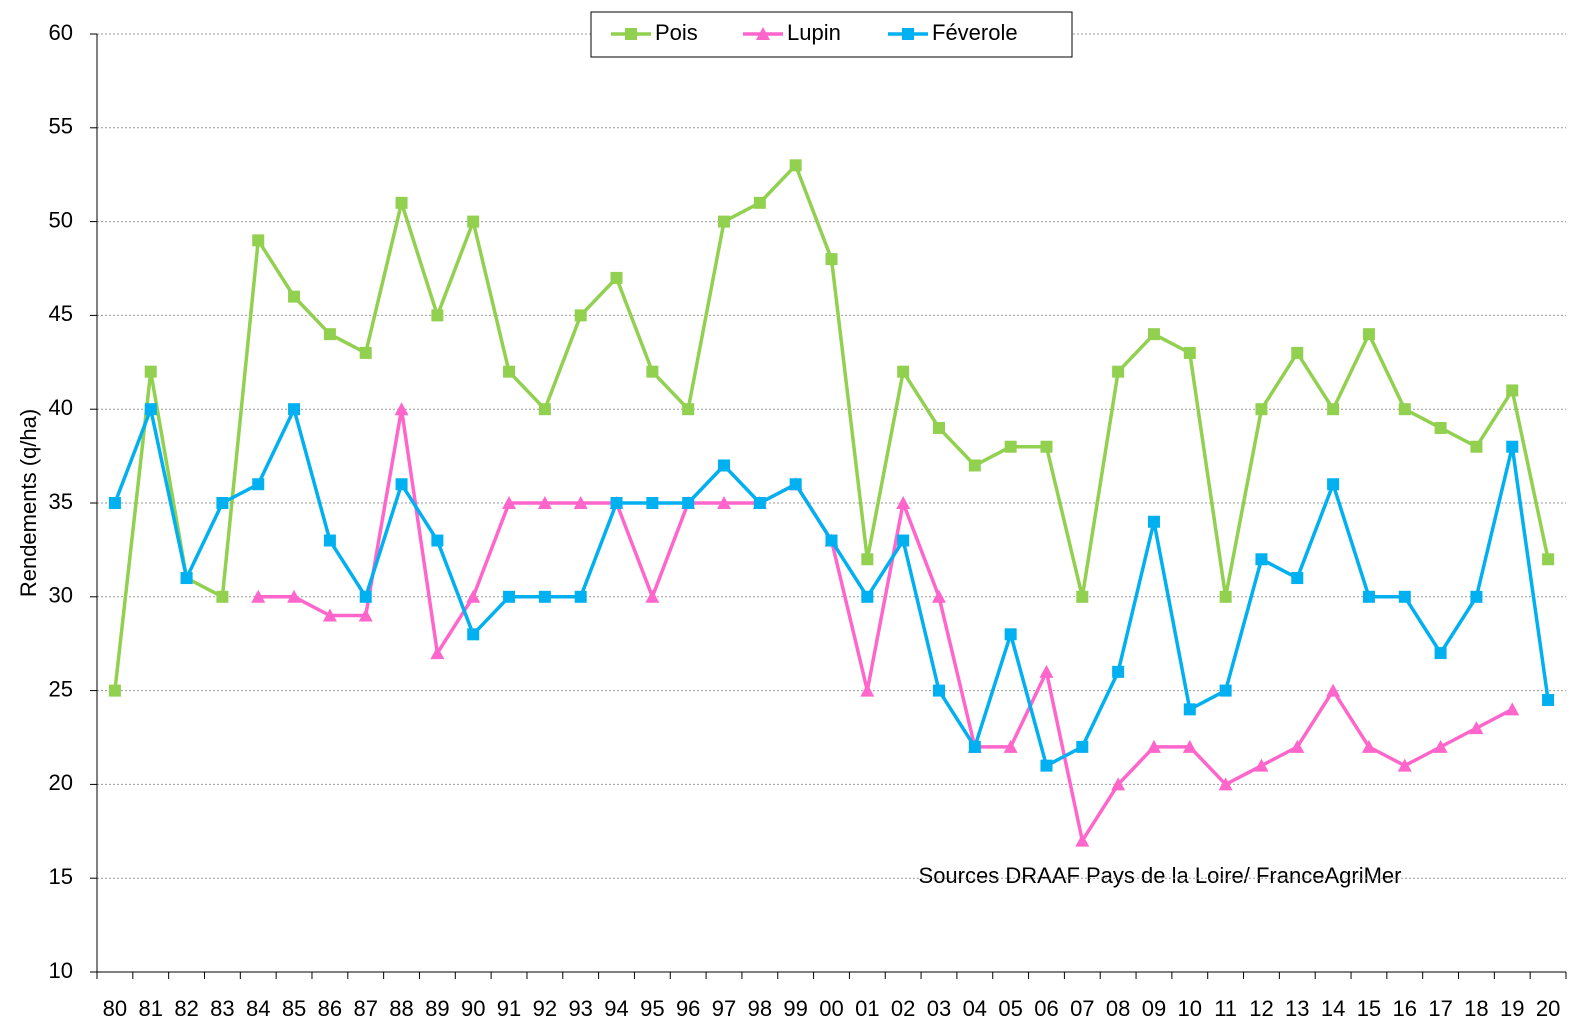 The height and width of the screenshot is (1034, 1587). I want to click on x-tick-label: 92, so click(545, 1008).